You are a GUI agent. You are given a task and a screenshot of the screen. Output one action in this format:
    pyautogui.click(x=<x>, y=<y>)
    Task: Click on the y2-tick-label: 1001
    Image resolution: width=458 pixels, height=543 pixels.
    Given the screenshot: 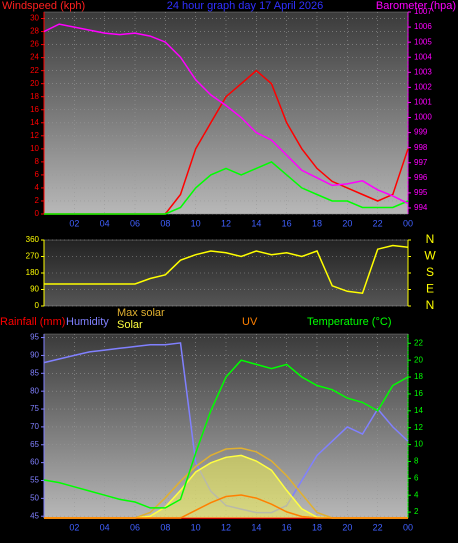 What is the action you would take?
    pyautogui.click(x=423, y=102)
    